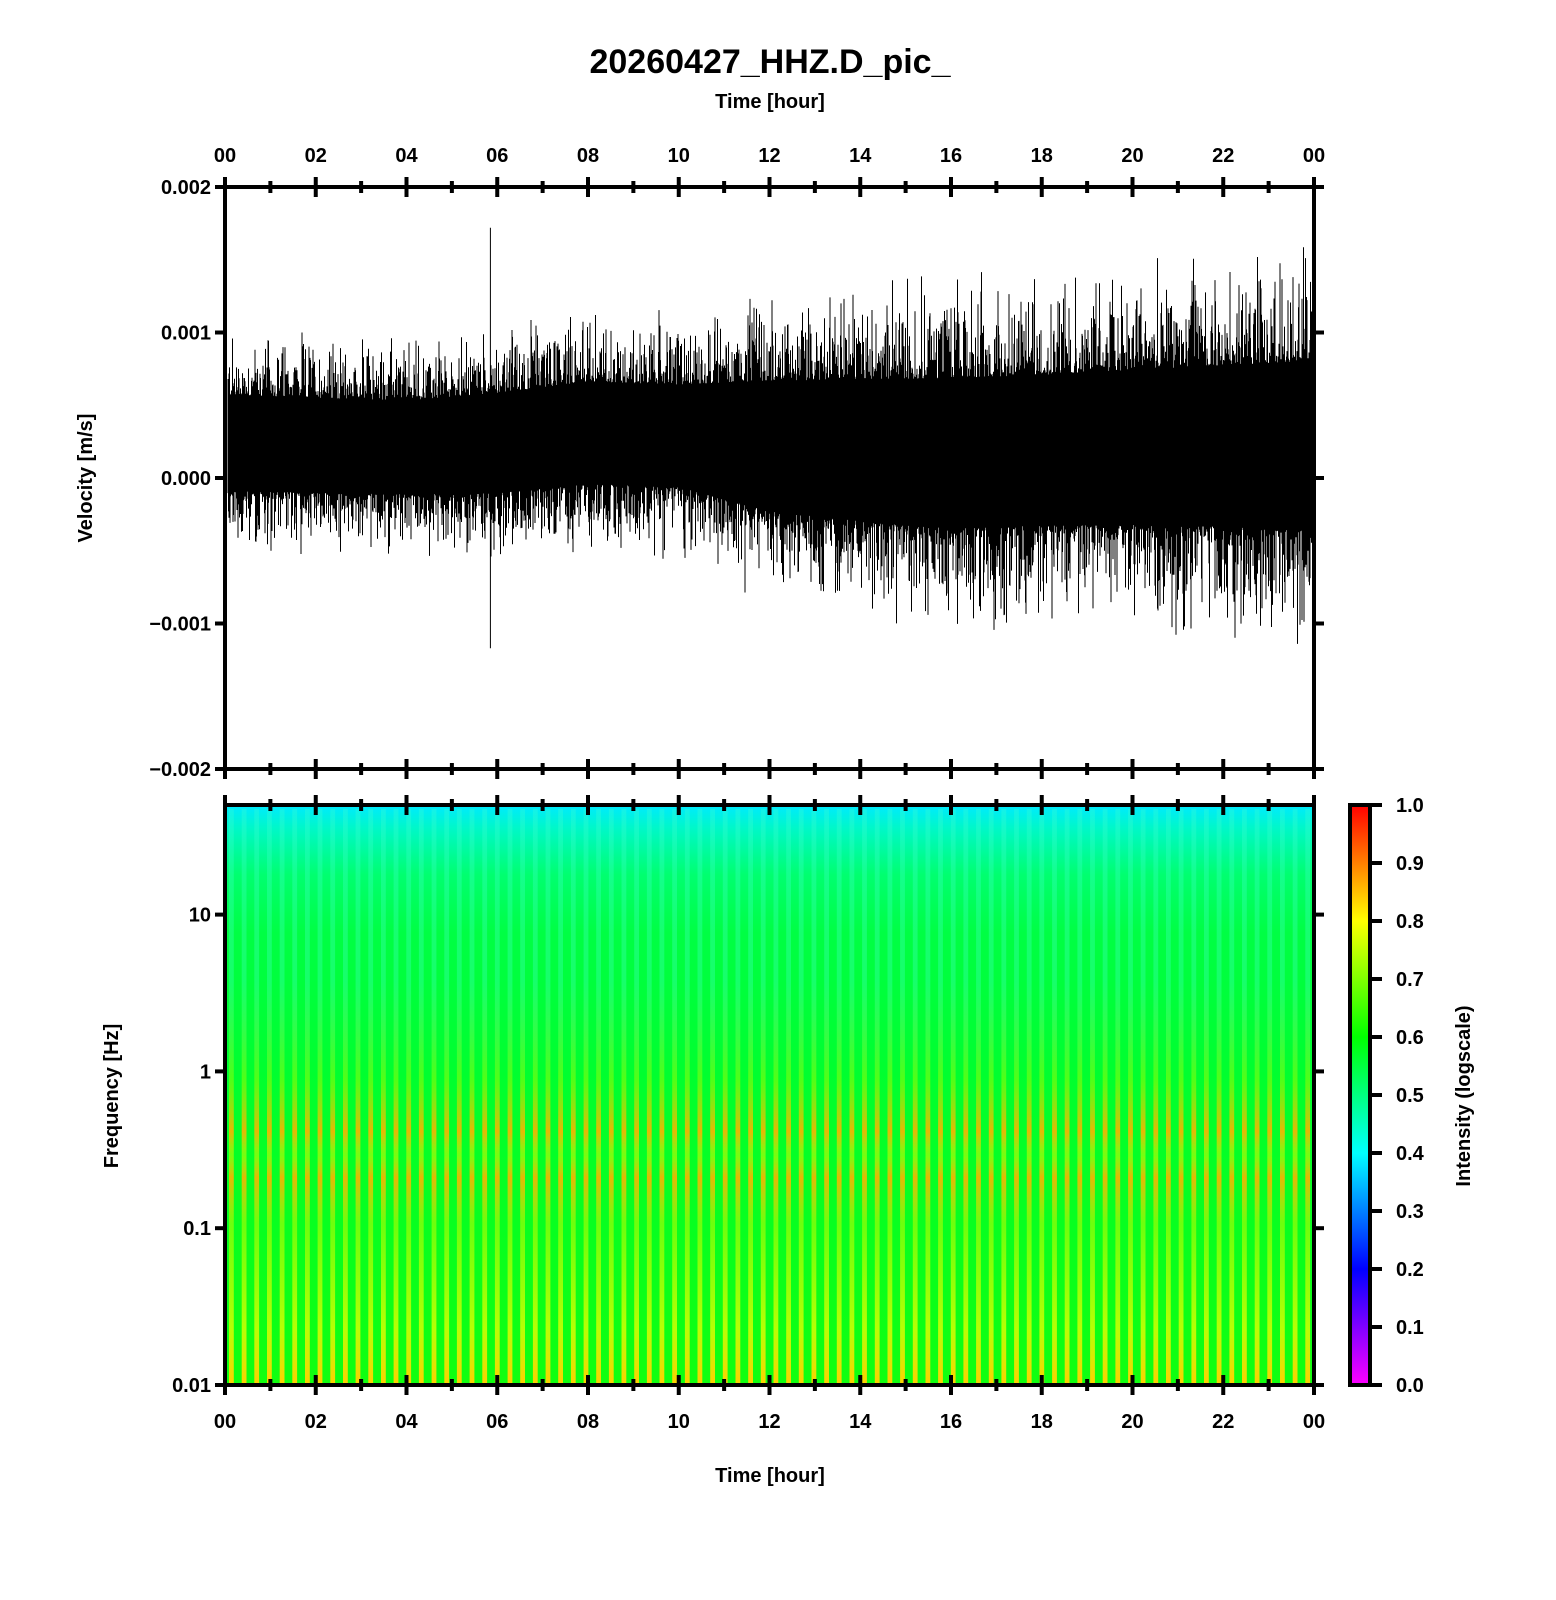  Describe the element at coordinates (1410, 980) in the screenshot. I see `colorbar-tick-label: 0.7` at that location.